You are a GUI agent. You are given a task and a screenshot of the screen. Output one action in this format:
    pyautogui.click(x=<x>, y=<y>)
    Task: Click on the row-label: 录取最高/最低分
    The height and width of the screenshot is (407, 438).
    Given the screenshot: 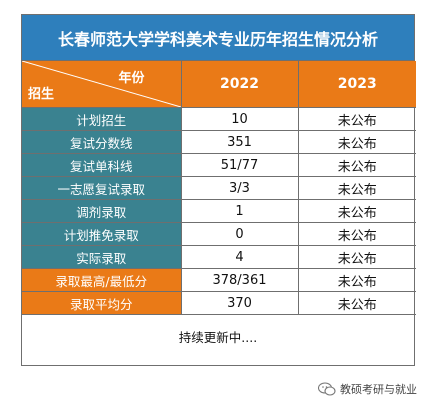 What is the action you would take?
    pyautogui.click(x=102, y=280)
    